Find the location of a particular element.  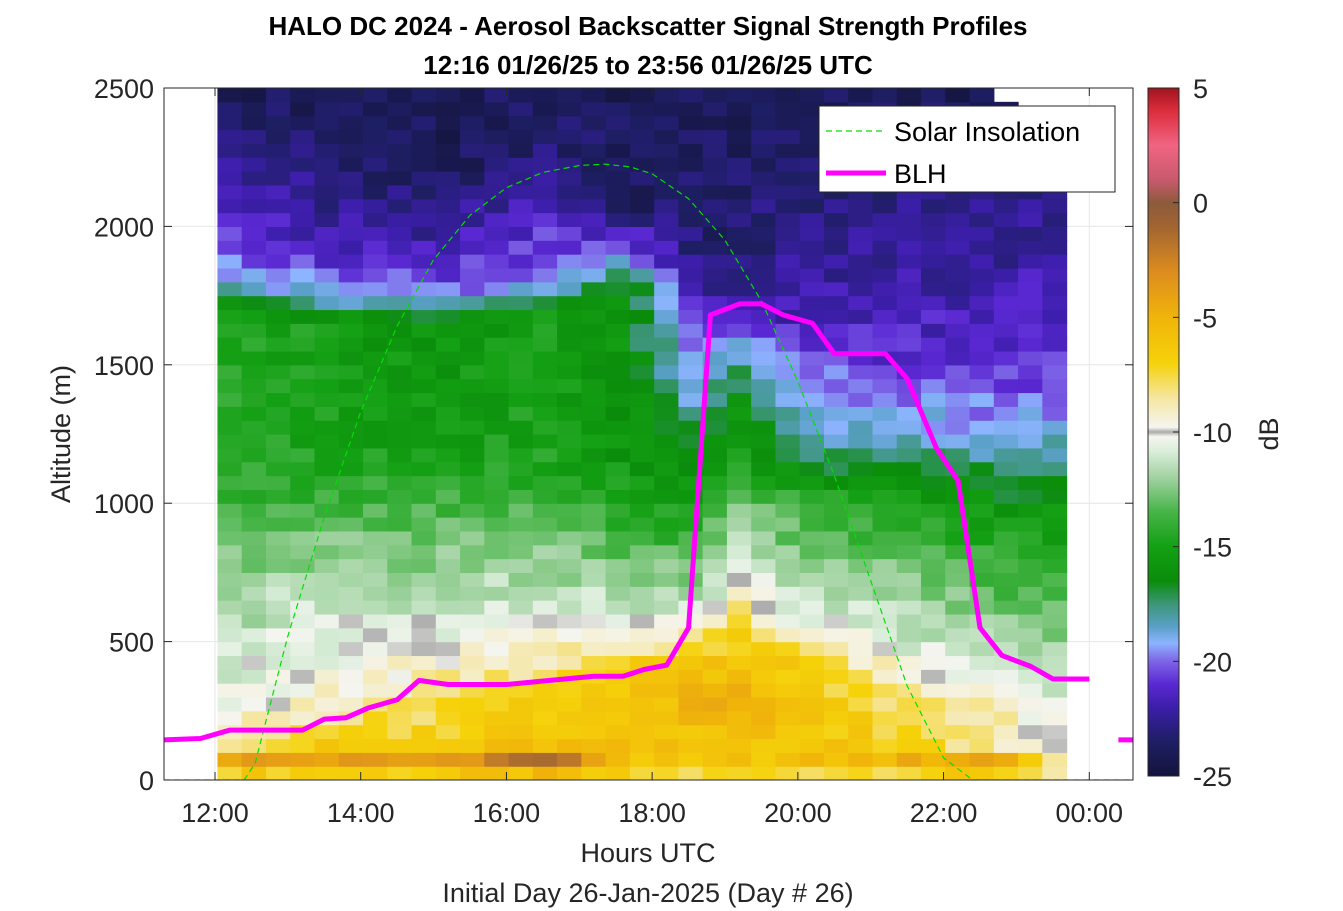

colorbar-tick-label: -15 is located at coordinates (1212, 548).